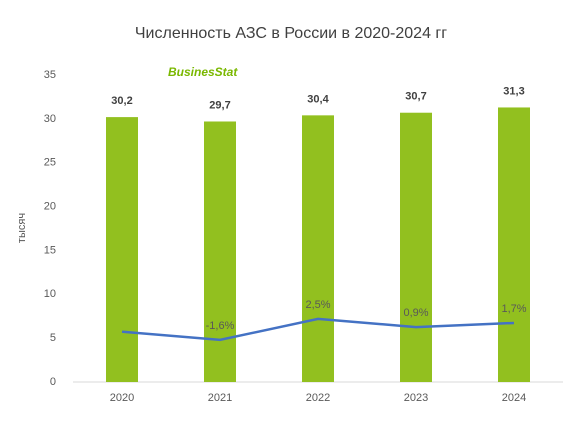 This screenshot has width=583, height=428. Describe the element at coordinates (415, 313) in the screenshot. I see `data-label: 0,9%` at that location.